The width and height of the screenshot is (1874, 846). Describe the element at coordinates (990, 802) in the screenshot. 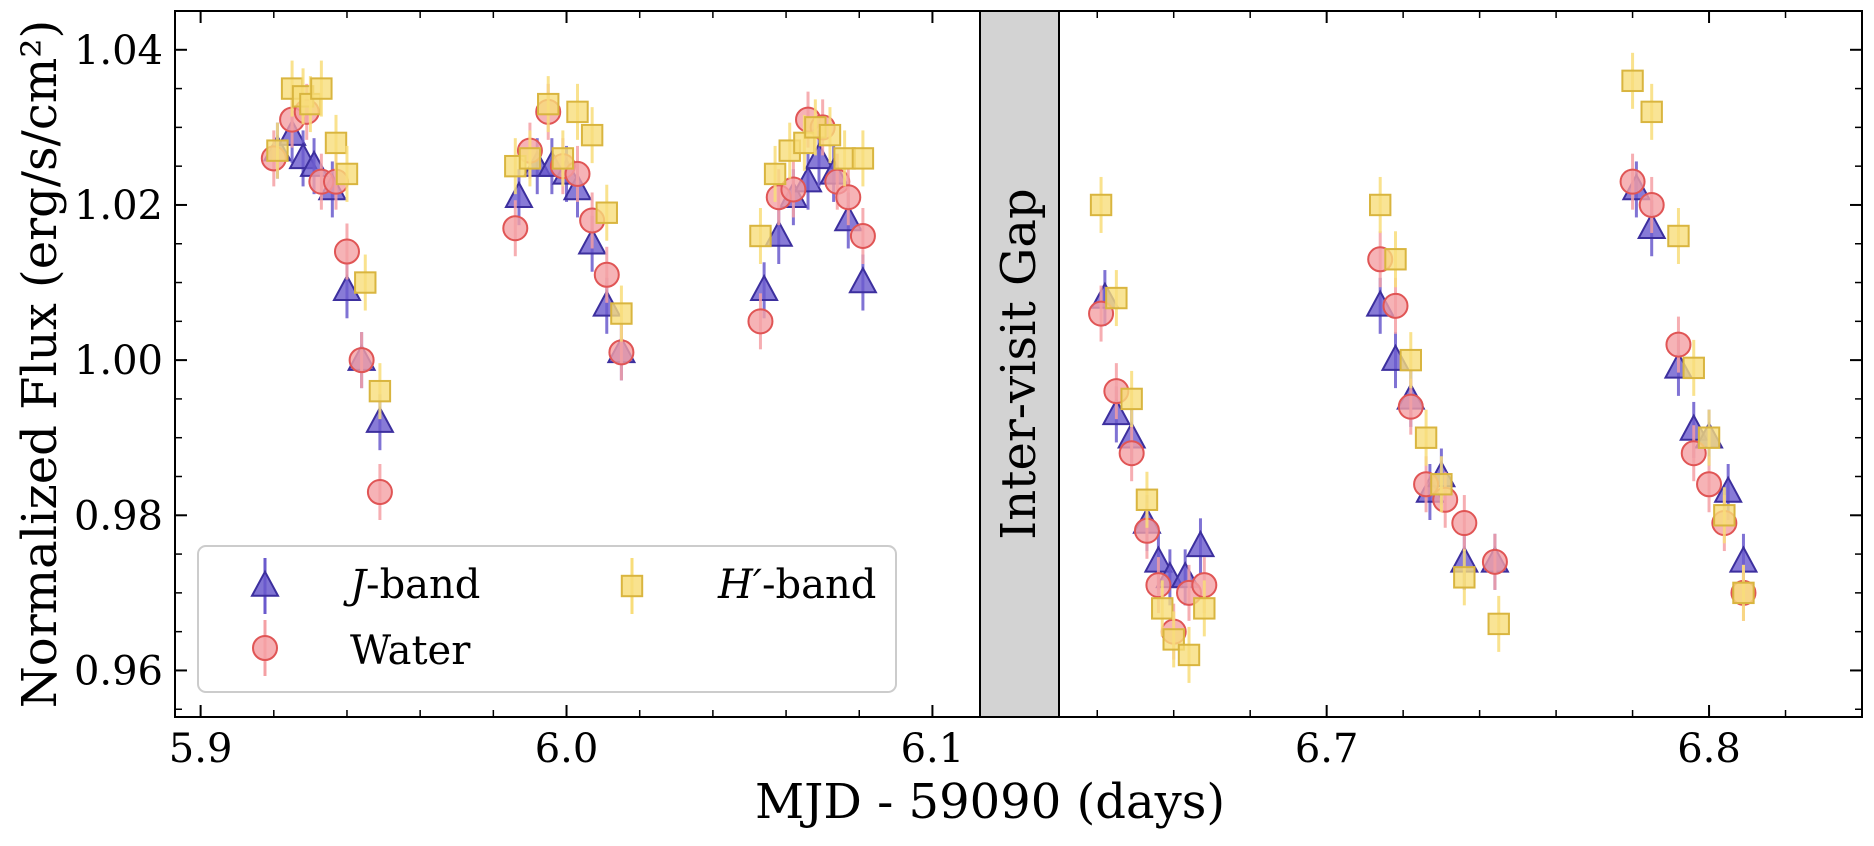

I see `x-axis-title: MJD - 59090 (days)` at that location.